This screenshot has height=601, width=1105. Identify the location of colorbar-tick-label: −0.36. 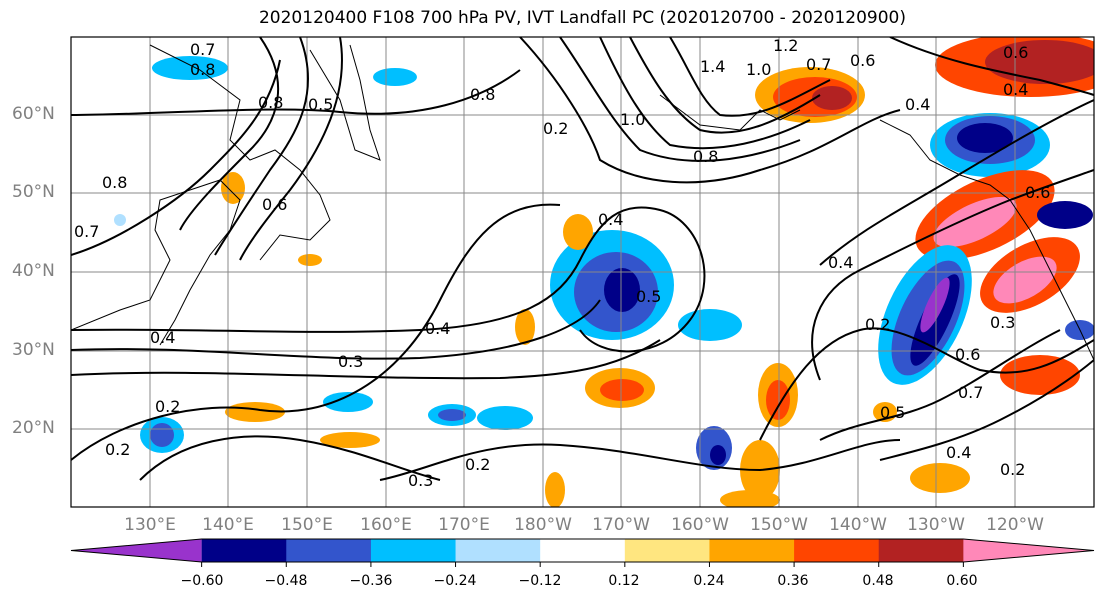
(371, 581).